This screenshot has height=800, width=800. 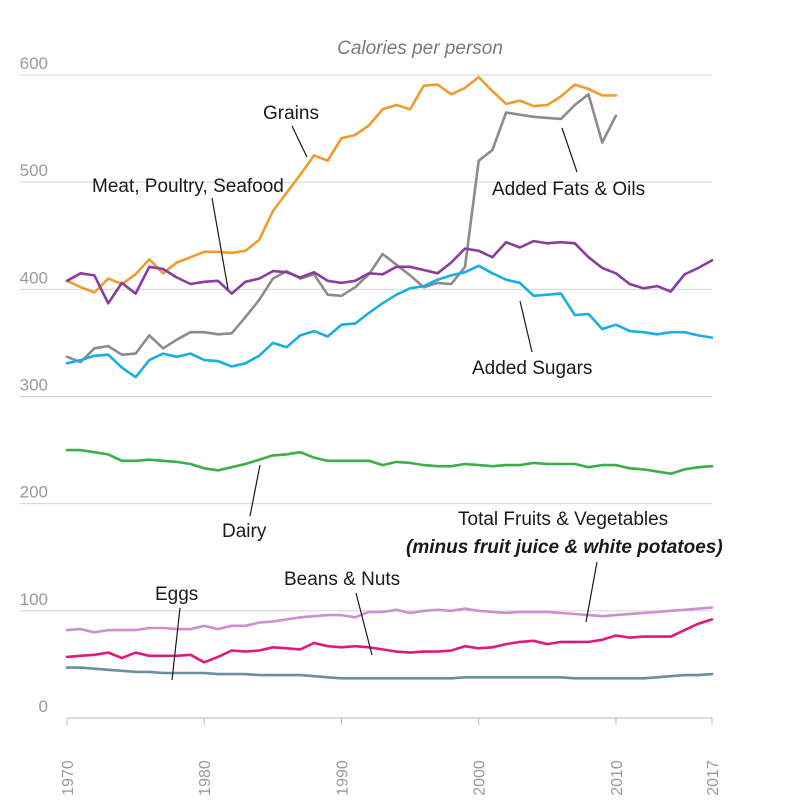 I want to click on series-line-beans-nuts, so click(x=389, y=641).